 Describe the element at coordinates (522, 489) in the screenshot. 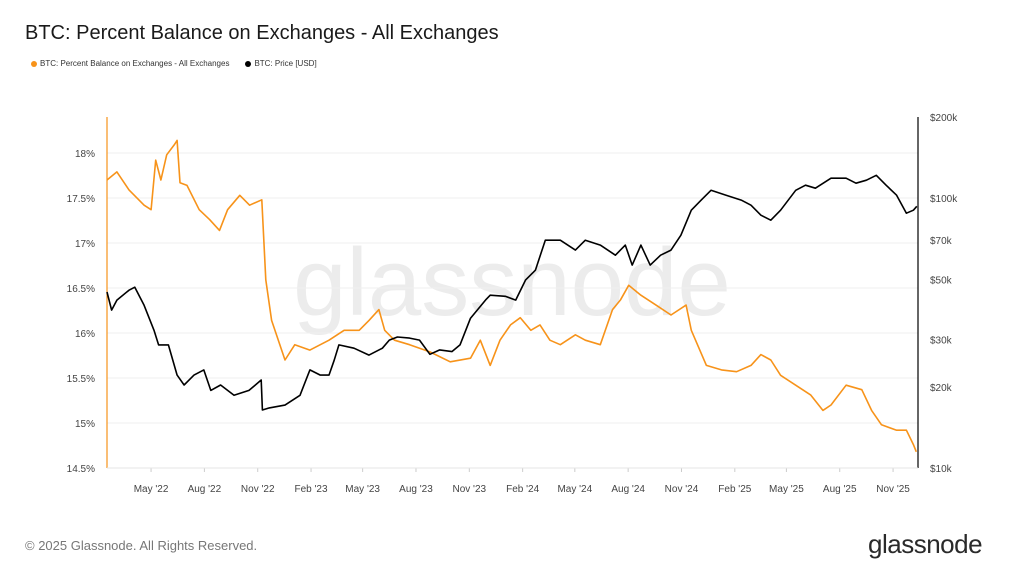

I see `x-tick-label: Feb '24` at that location.